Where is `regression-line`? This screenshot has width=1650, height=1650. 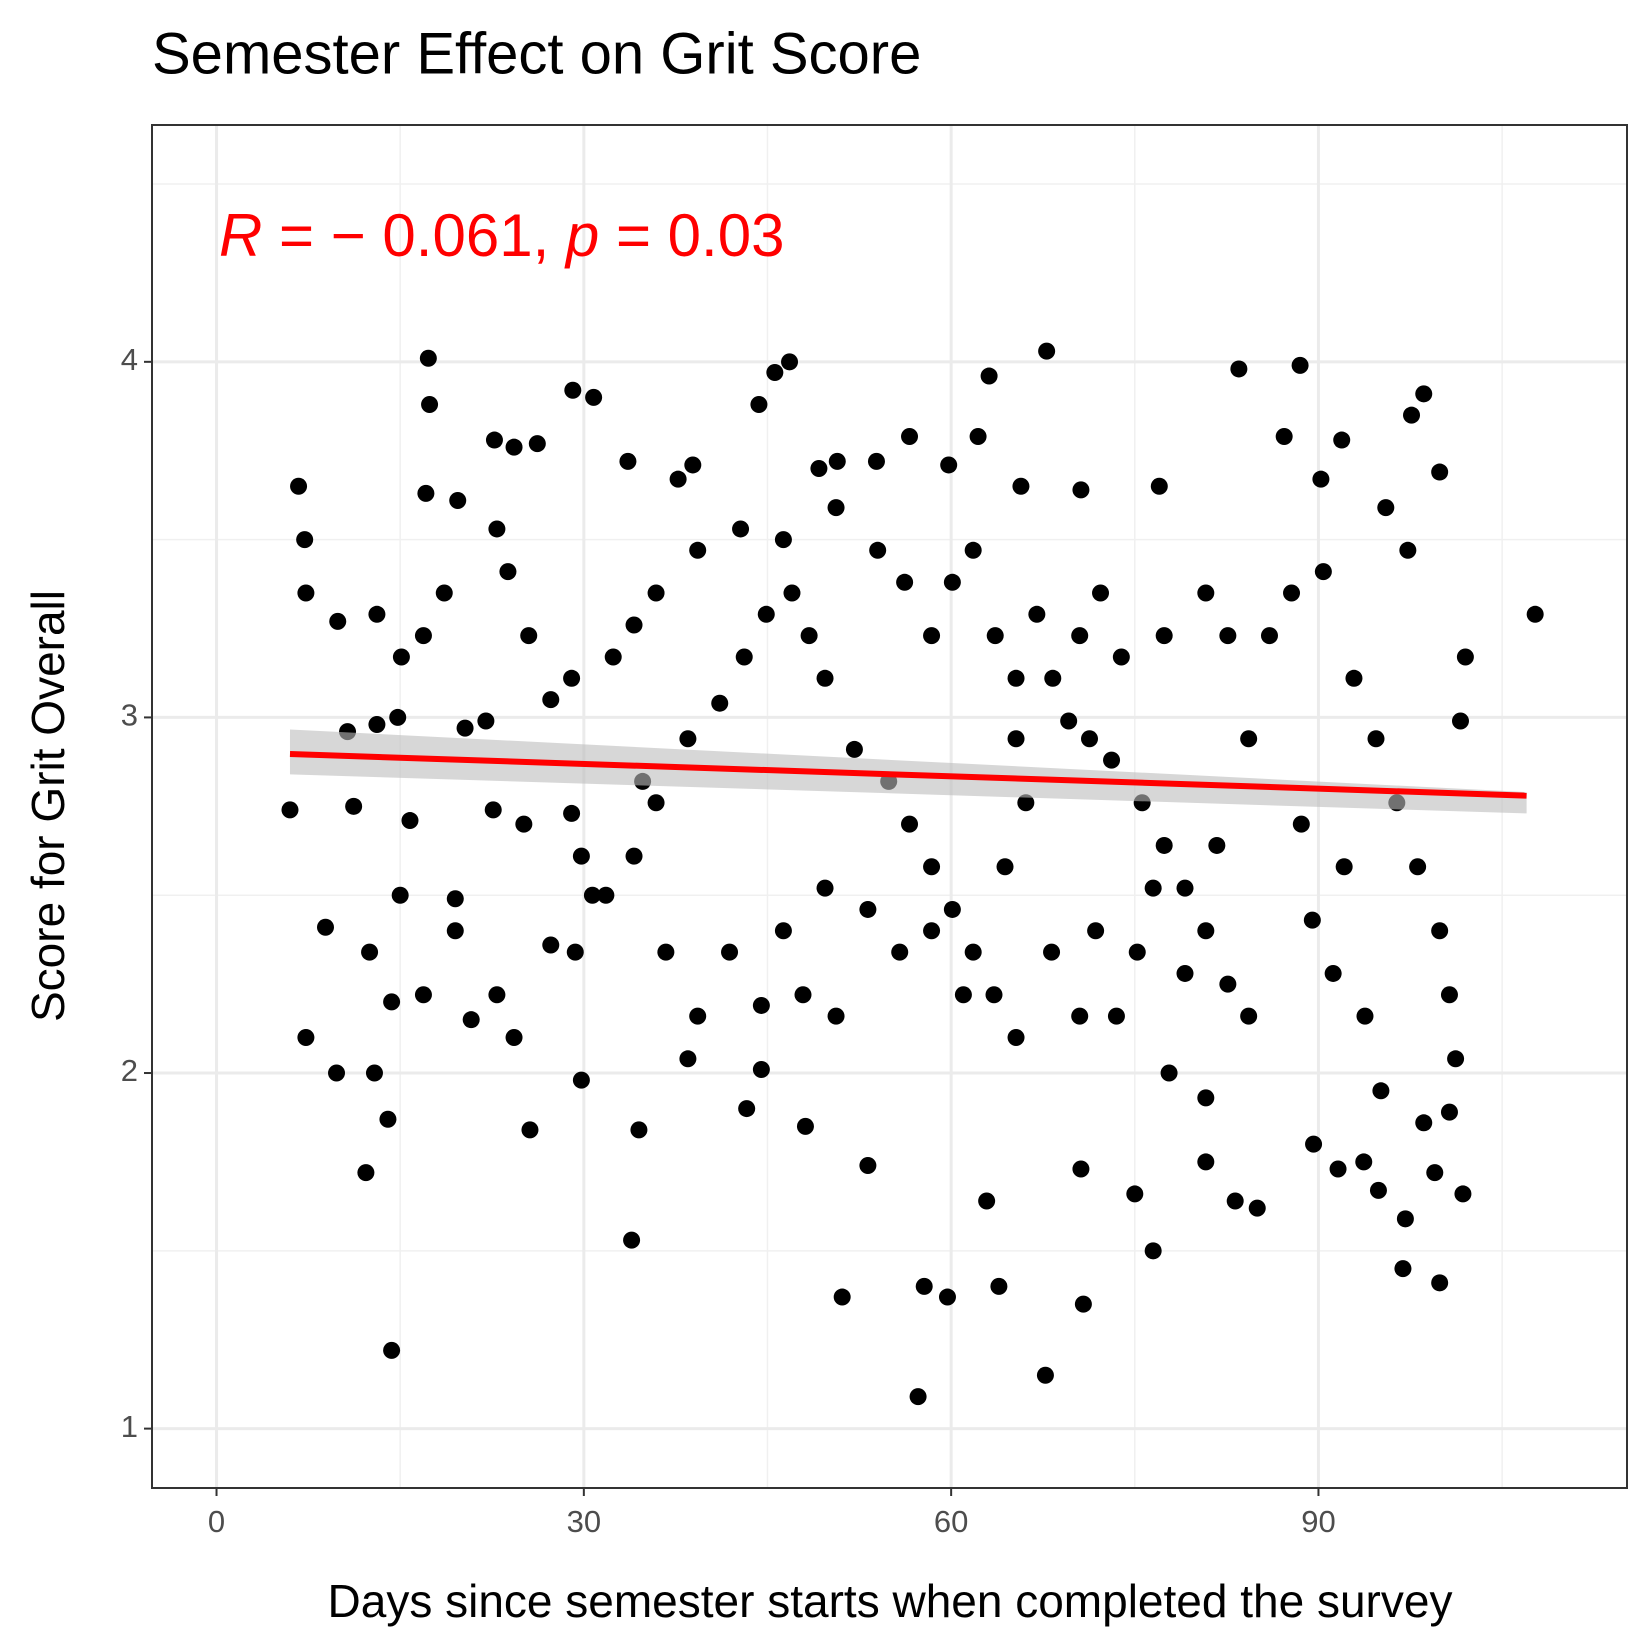 regression-line is located at coordinates (908, 775).